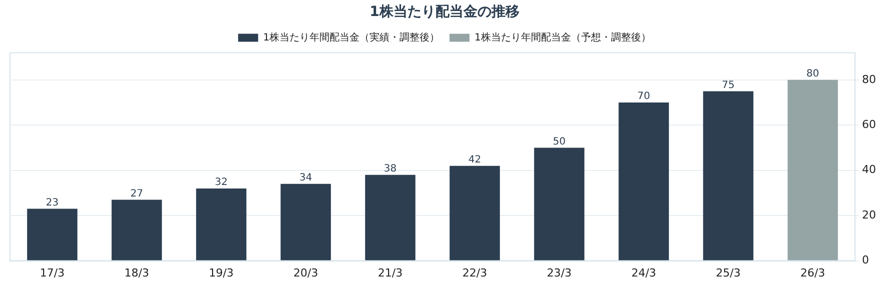 The image size is (889, 290). Describe the element at coordinates (643, 273) in the screenshot. I see `x-tick-label: 24/3` at that location.